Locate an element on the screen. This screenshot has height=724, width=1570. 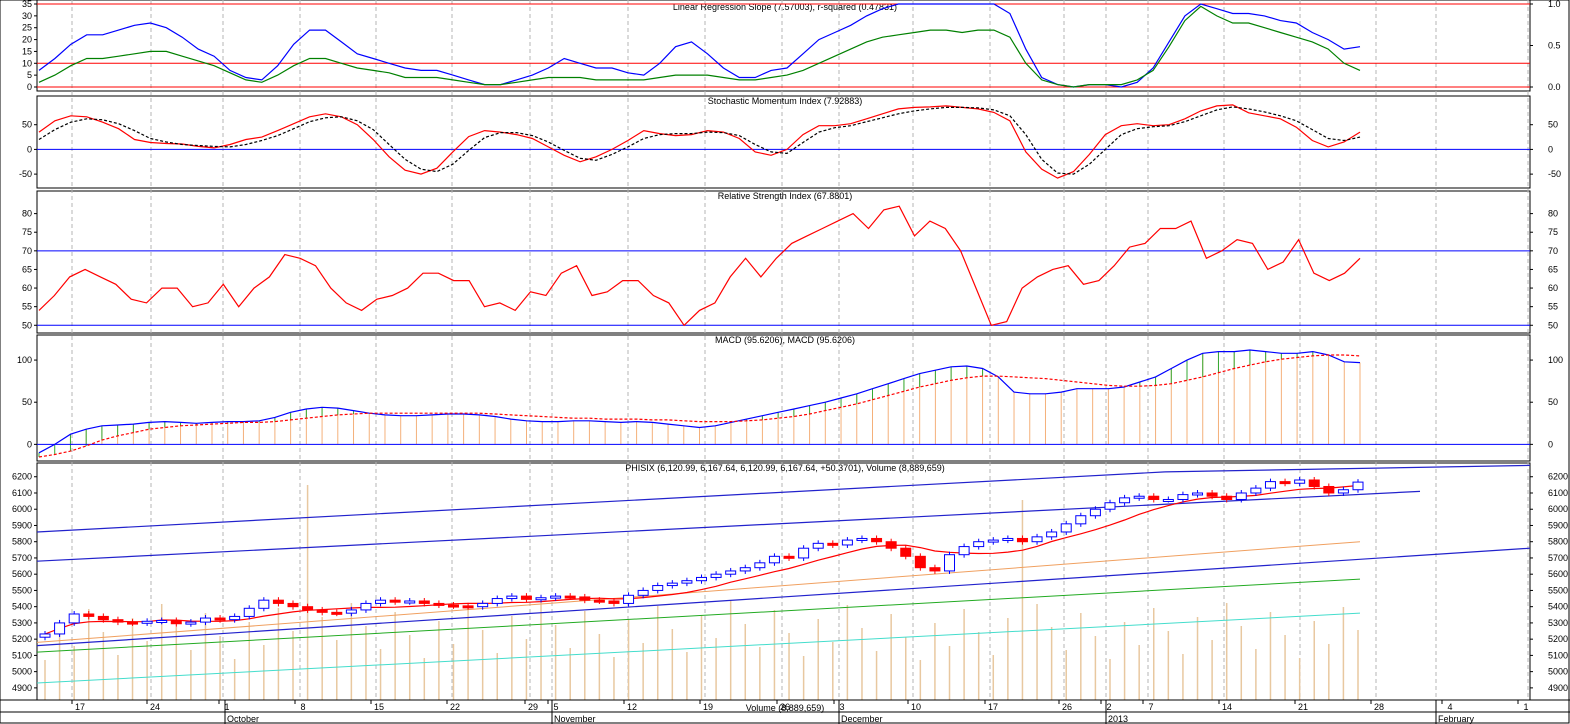
left-tick-label: 5 is located at coordinates (29, 75).